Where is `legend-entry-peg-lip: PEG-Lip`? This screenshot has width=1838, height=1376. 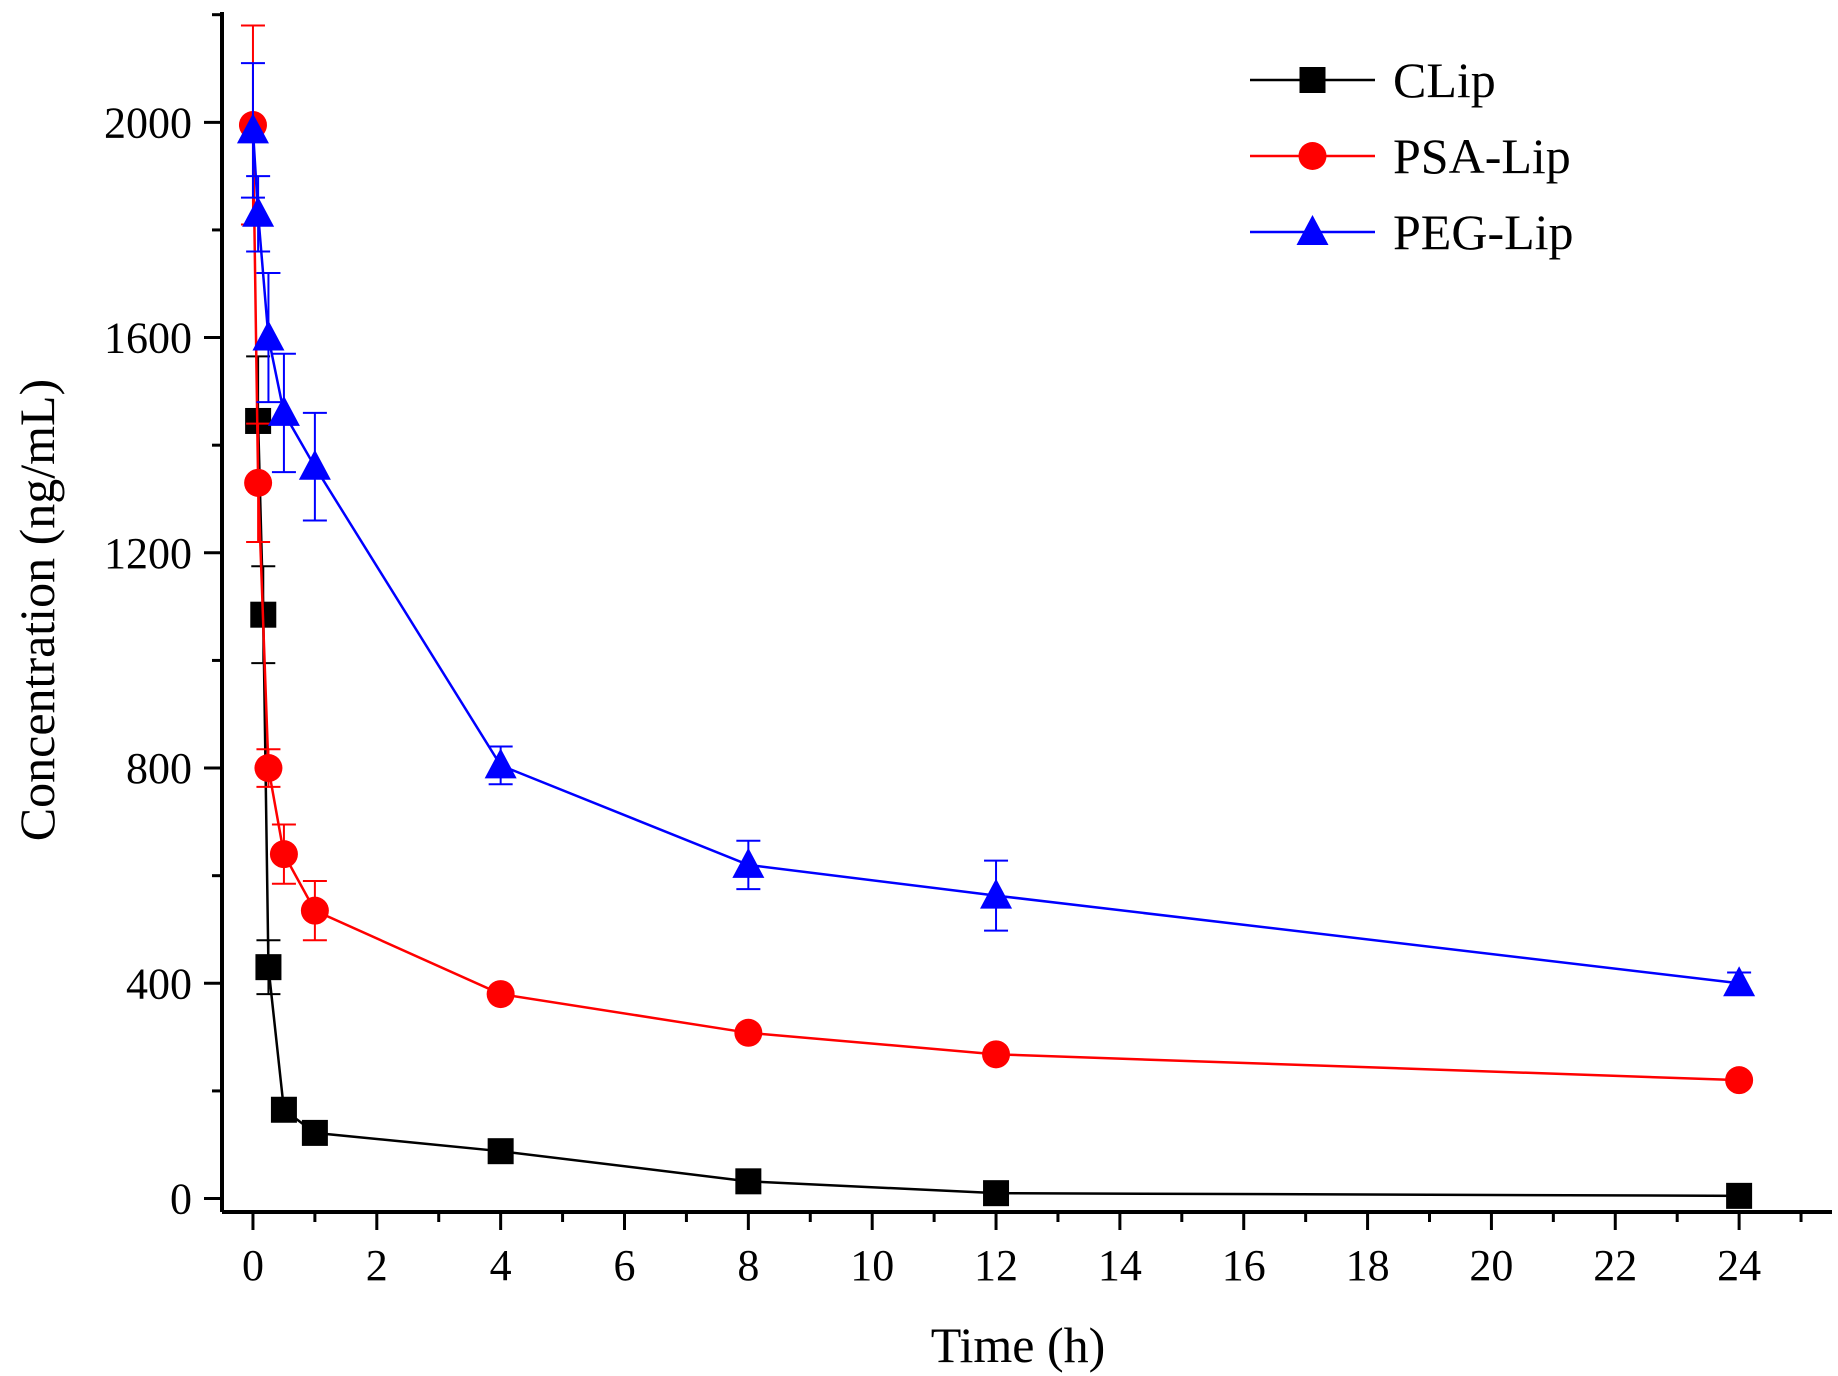 legend-entry-peg-lip: PEG-Lip is located at coordinates (1412, 232).